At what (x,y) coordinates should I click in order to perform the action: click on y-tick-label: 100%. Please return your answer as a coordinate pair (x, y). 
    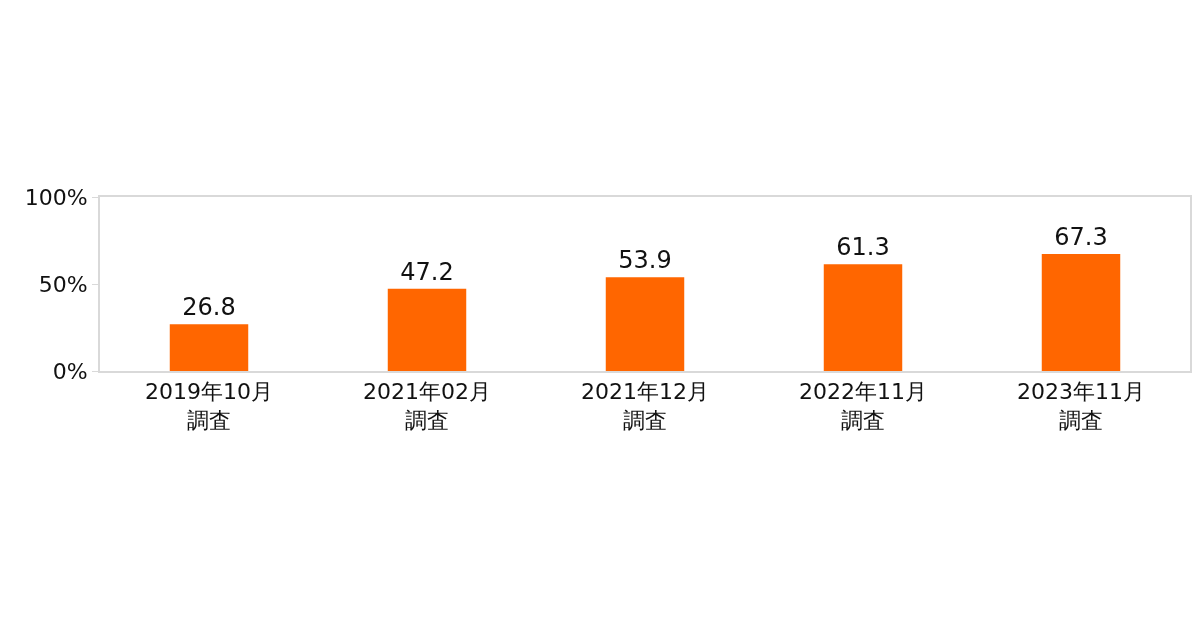
    Looking at the image, I should click on (56, 197).